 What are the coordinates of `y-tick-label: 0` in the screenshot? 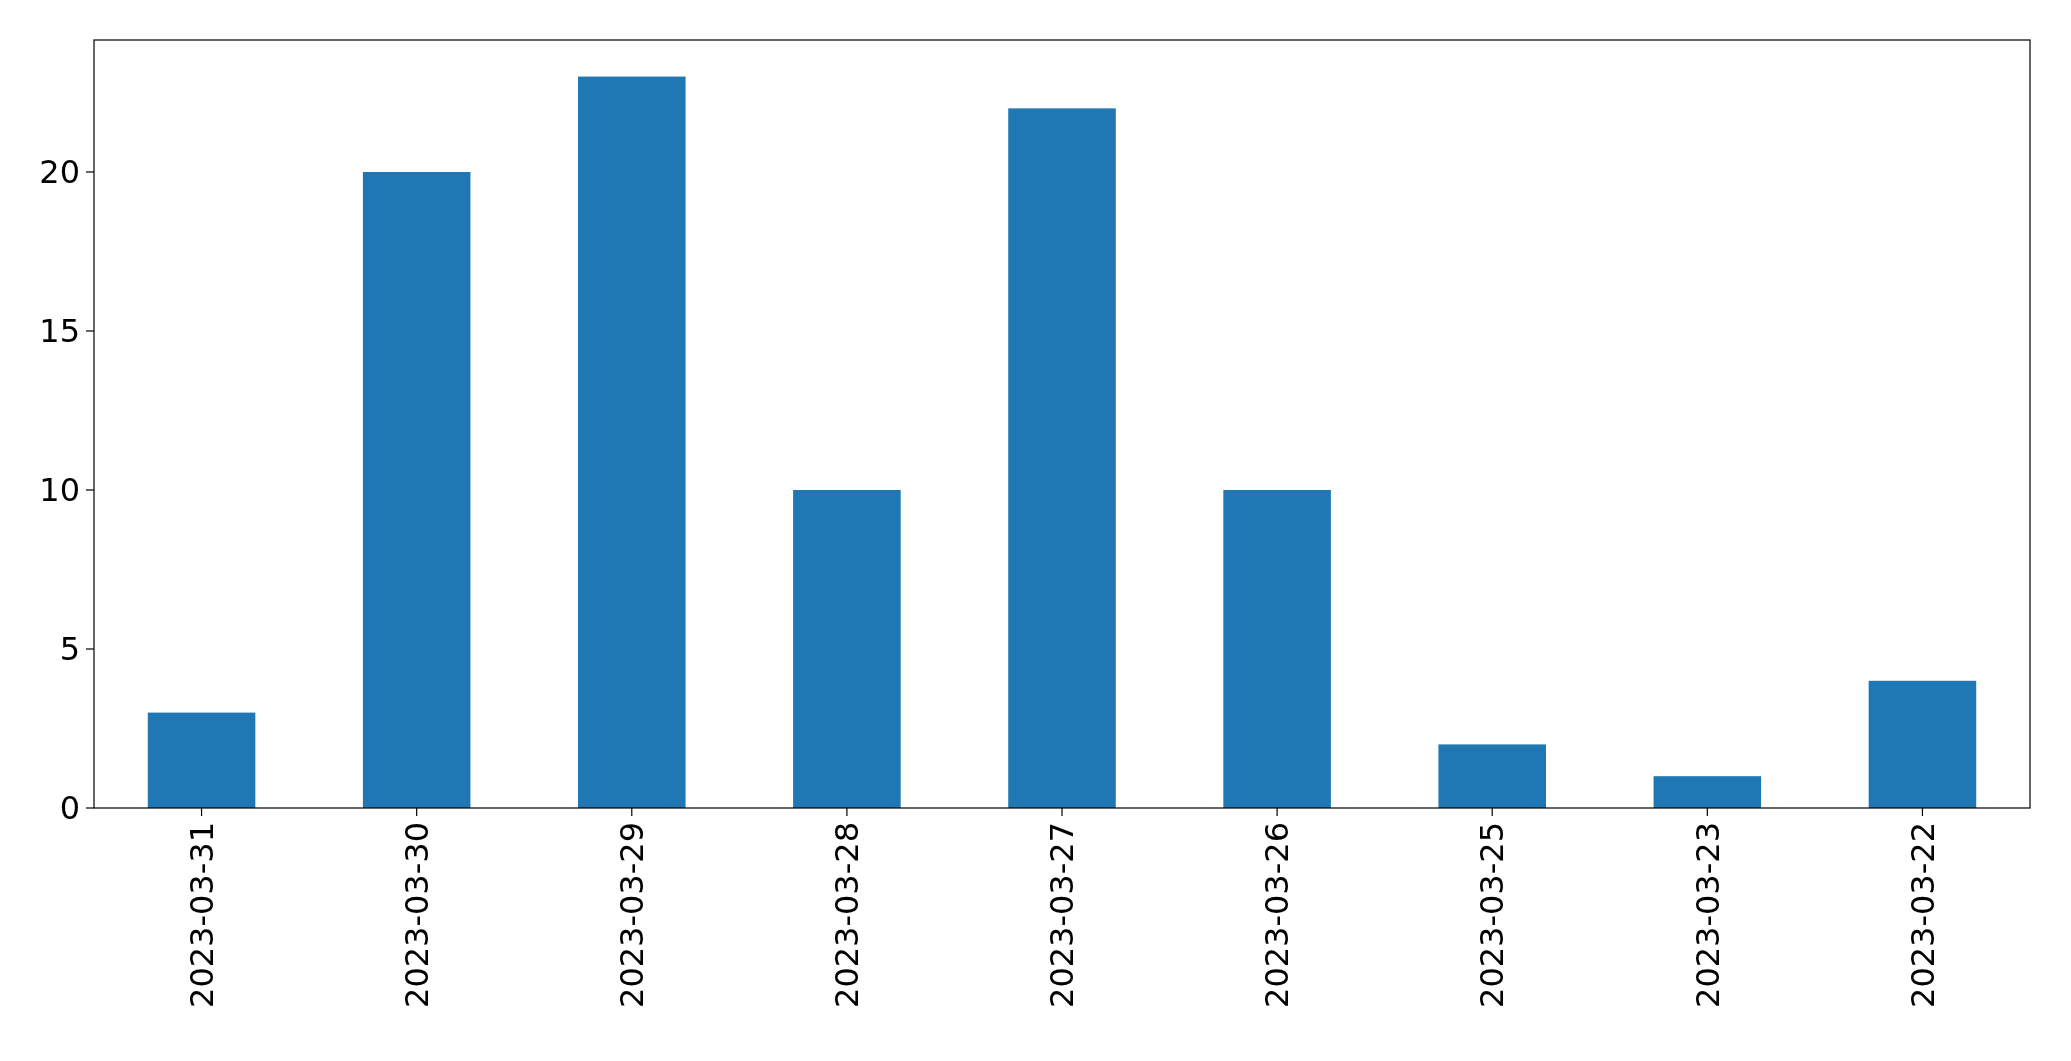 It's located at (69, 808).